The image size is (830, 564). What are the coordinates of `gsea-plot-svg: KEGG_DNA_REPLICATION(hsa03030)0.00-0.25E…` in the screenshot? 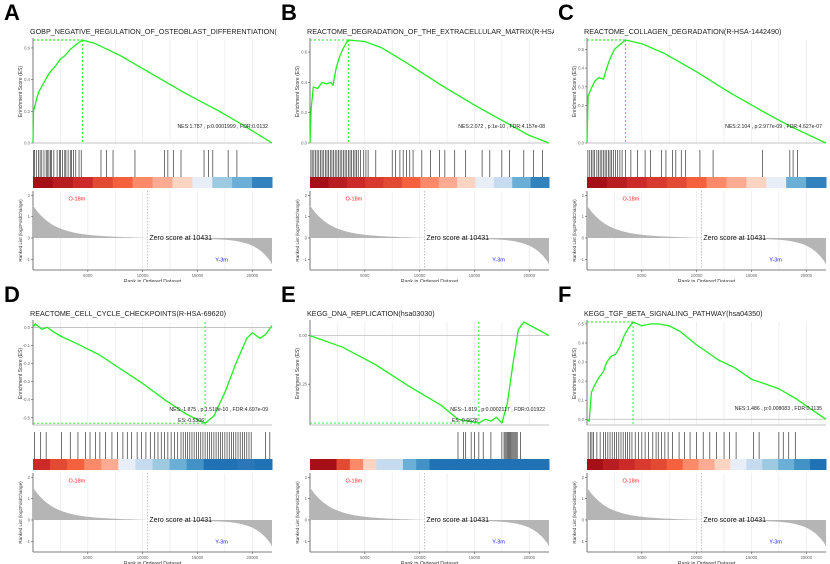 It's located at (422, 436).